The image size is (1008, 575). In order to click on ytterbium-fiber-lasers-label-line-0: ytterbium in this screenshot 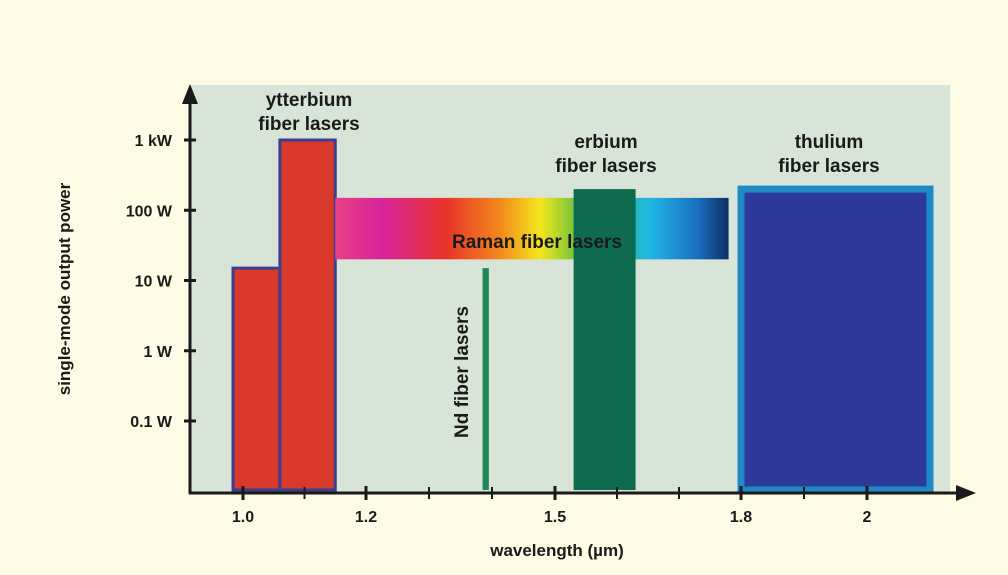, I will do `click(309, 100)`.